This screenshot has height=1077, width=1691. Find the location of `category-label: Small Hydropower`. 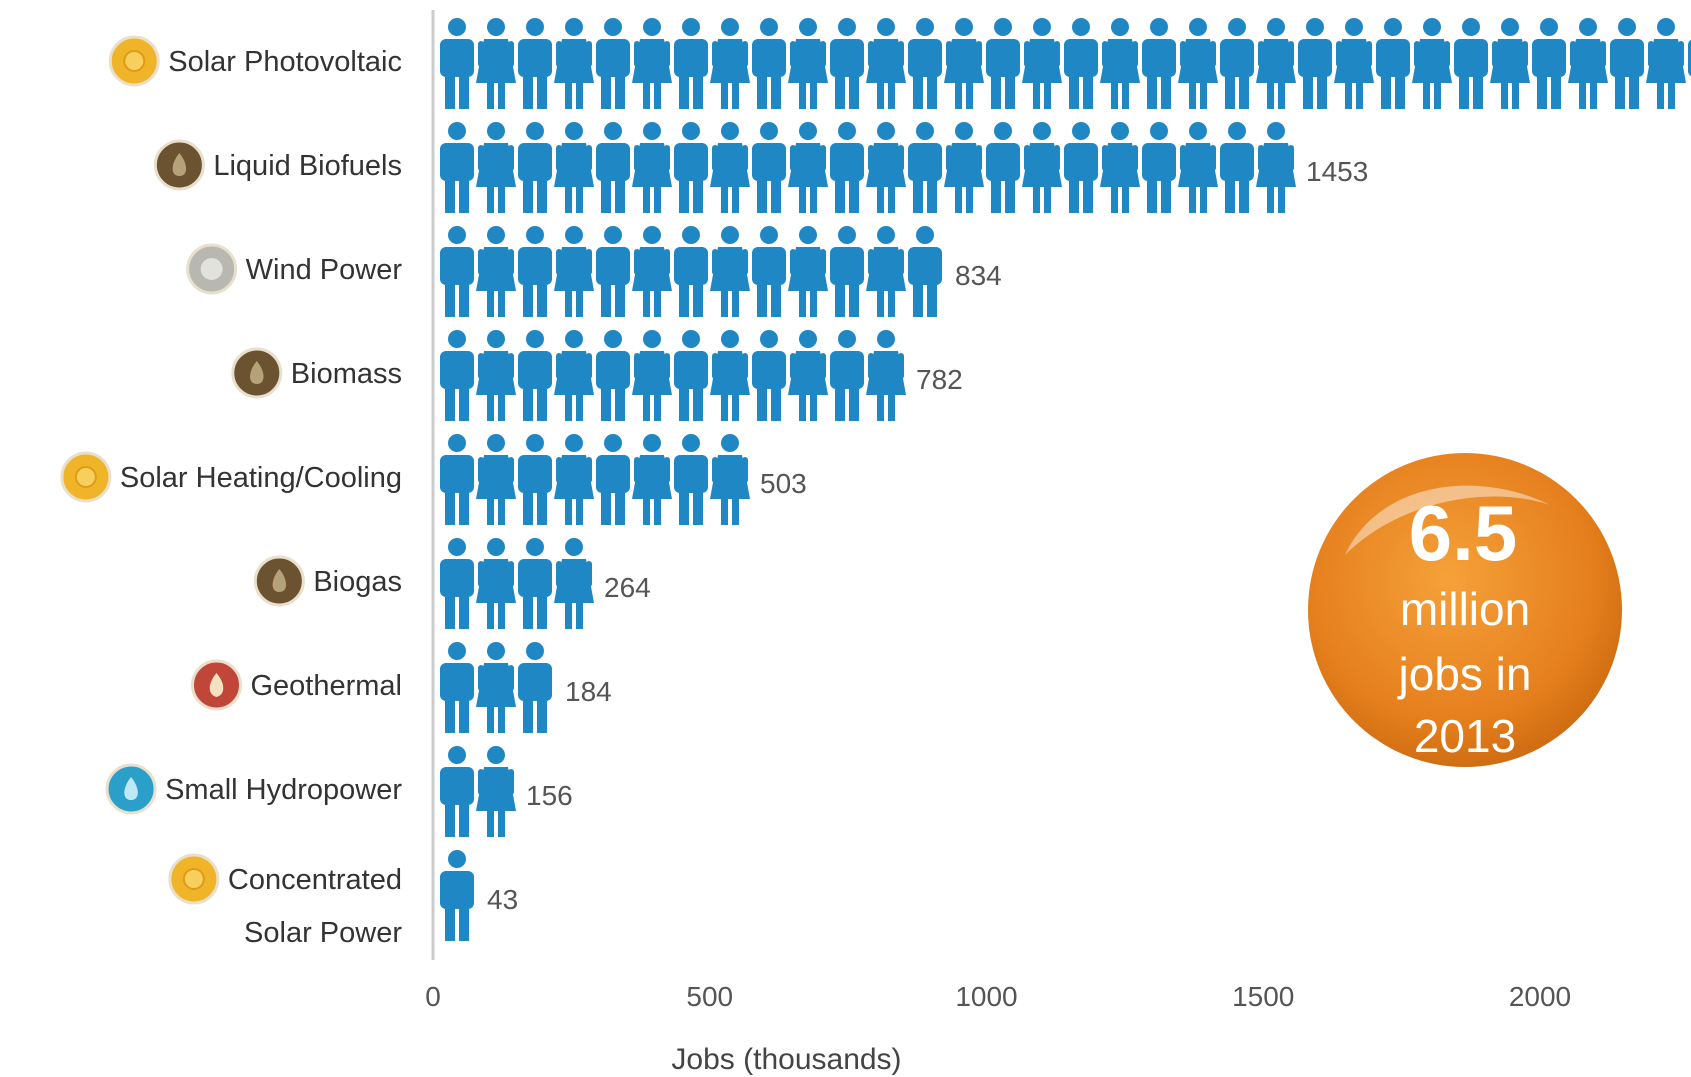

category-label: Small Hydropower is located at coordinates (283, 790).